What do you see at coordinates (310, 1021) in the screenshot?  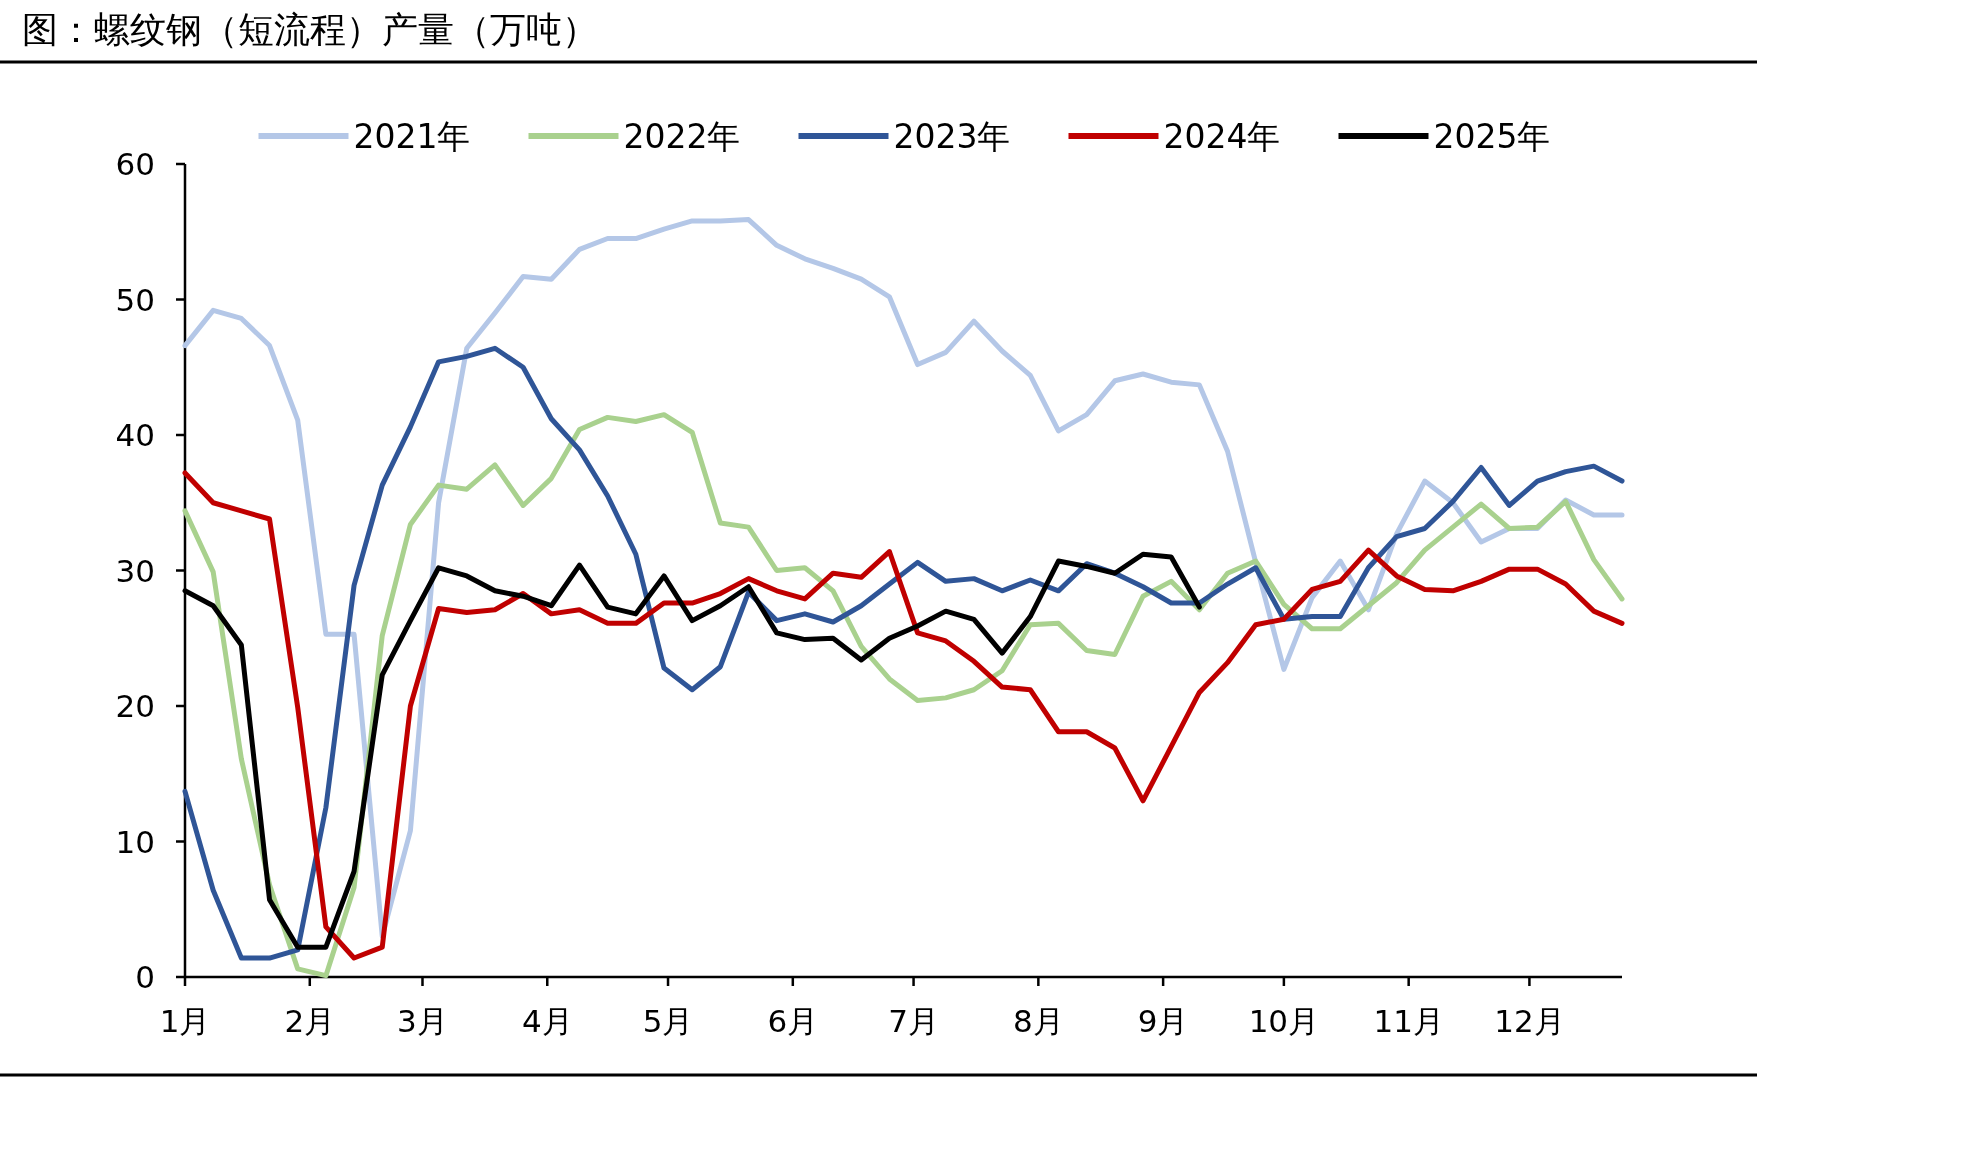 I see `x-tick-label: 2月` at bounding box center [310, 1021].